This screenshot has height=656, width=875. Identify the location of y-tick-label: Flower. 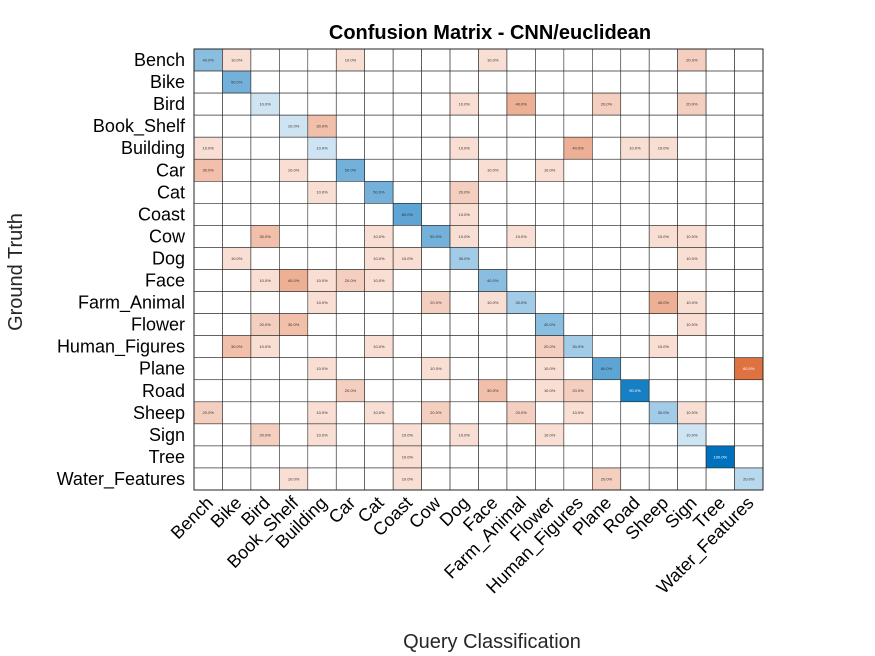
(158, 325).